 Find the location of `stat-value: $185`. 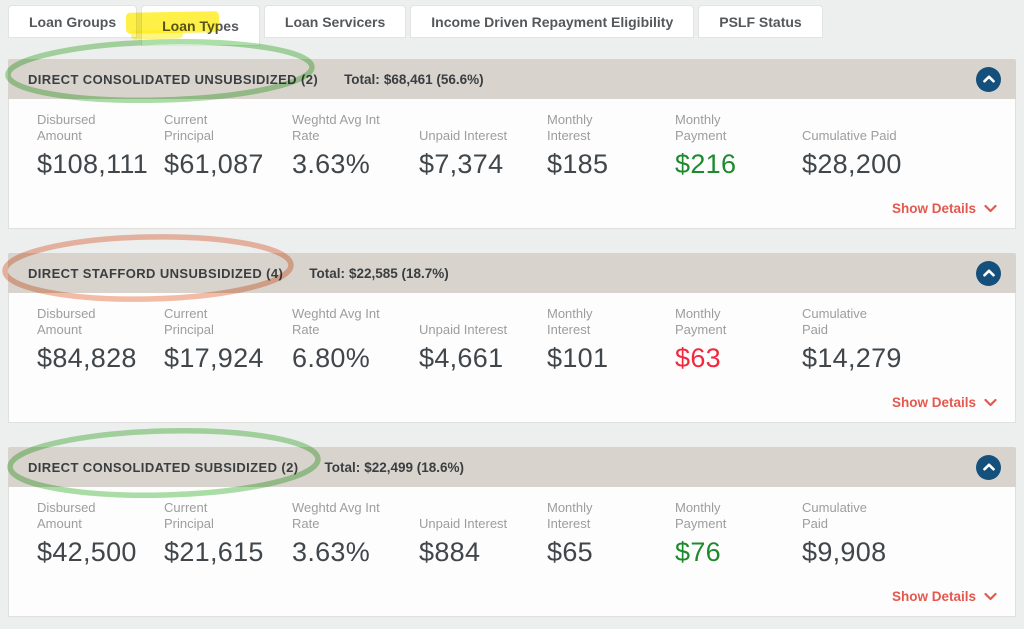

stat-value: $185 is located at coordinates (578, 164).